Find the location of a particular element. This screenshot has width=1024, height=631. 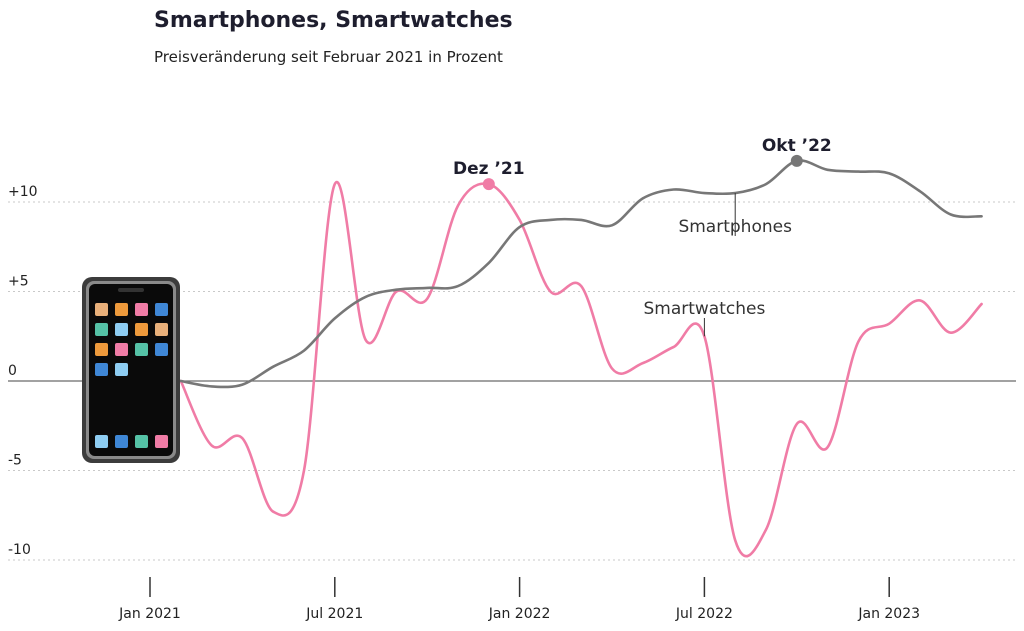

y-tick-label: -5 is located at coordinates (15, 461).